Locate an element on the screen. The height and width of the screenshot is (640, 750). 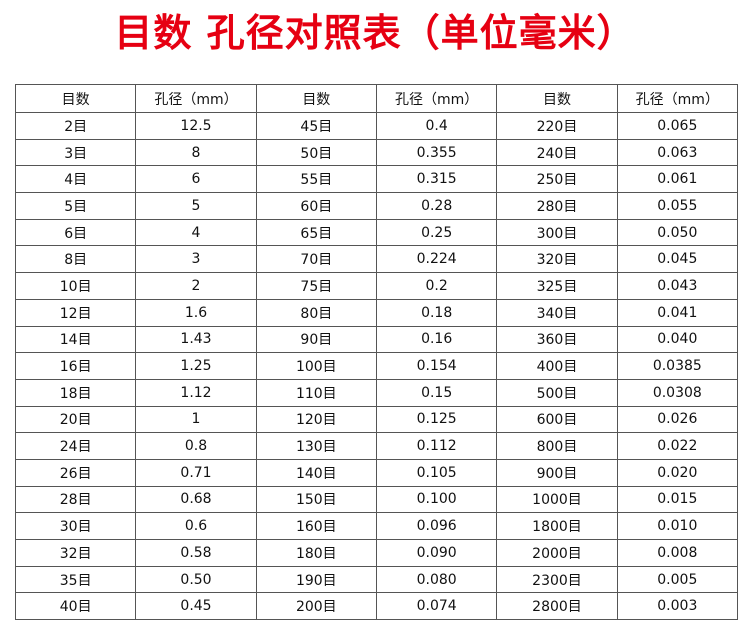
mesh-cell: 130目 is located at coordinates (316, 446).